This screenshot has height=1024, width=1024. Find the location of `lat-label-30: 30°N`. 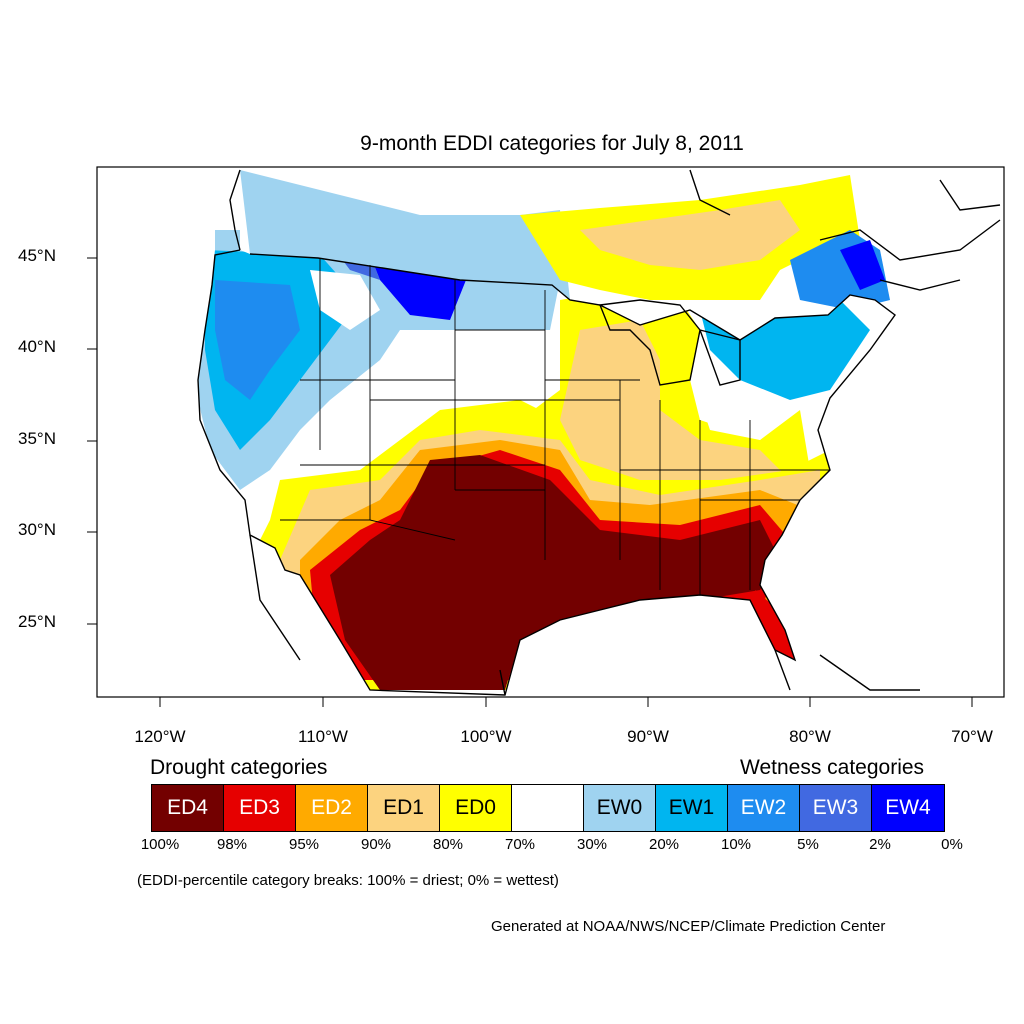

lat-label-30: 30°N is located at coordinates (37, 529).